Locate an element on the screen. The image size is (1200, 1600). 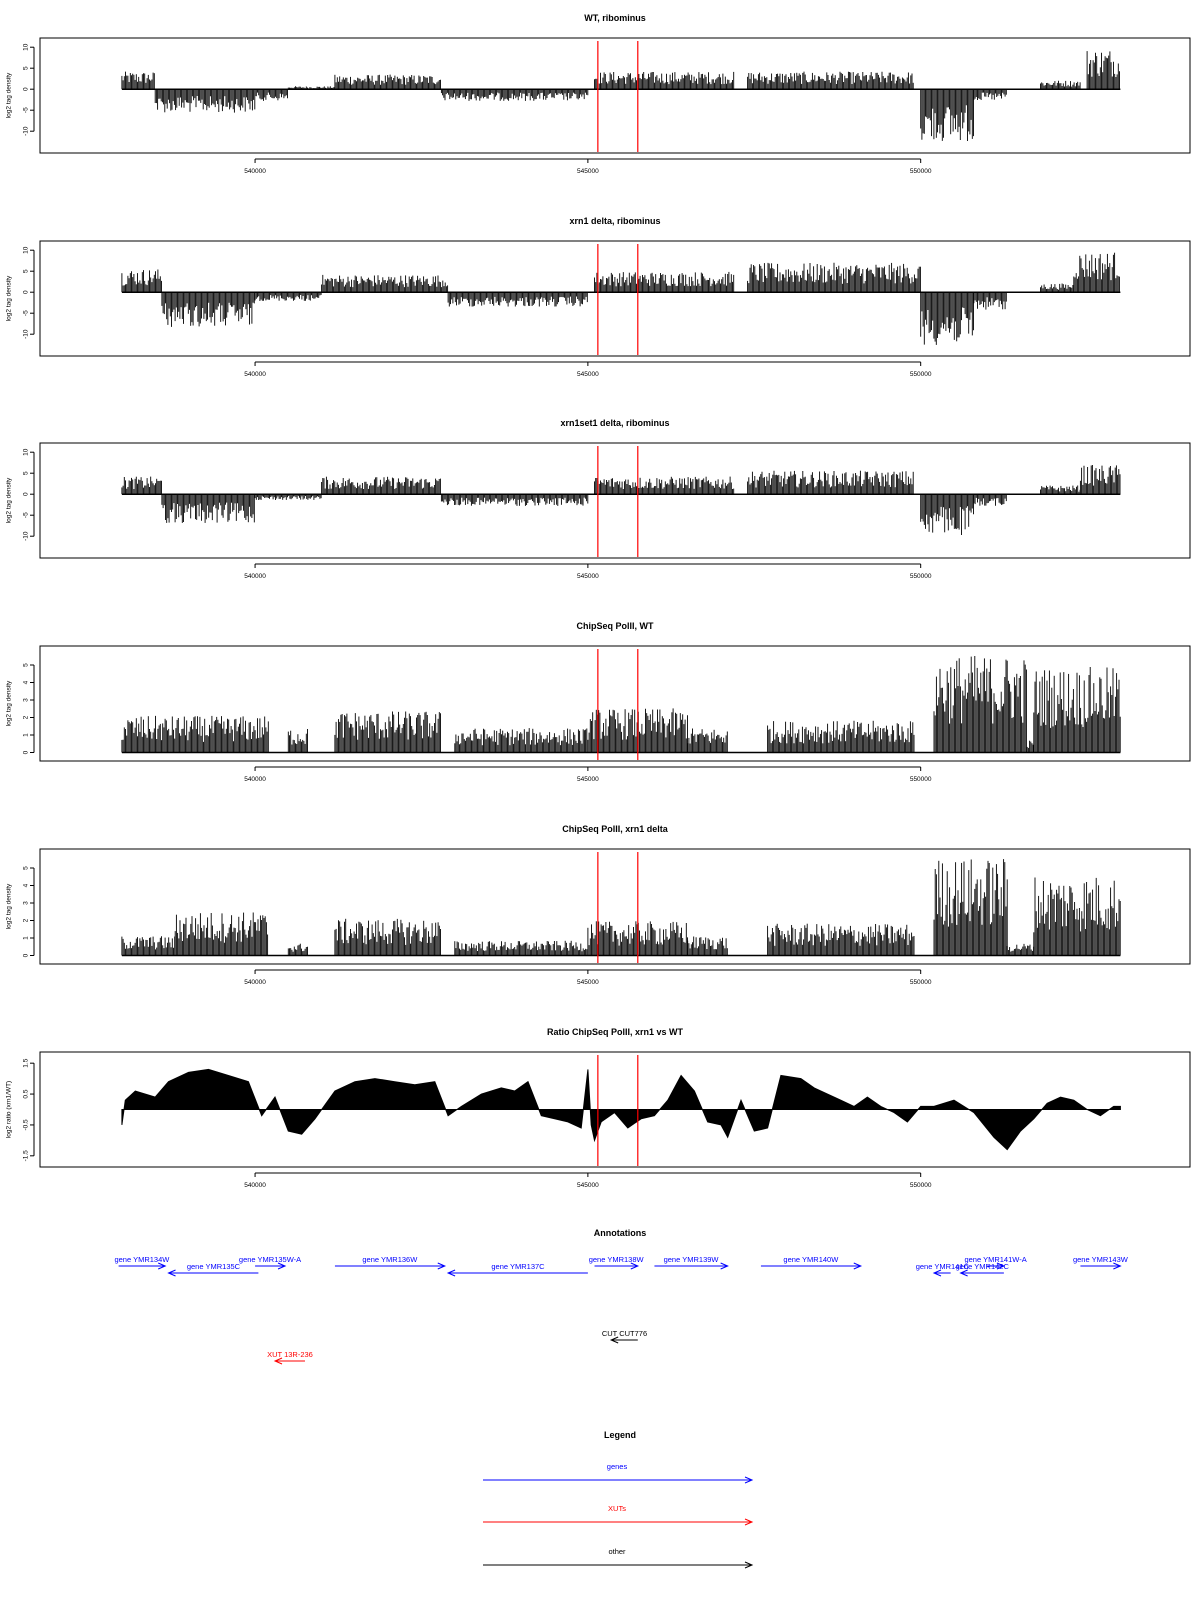
legend-item-xut: XUTs is located at coordinates (618, 1515).